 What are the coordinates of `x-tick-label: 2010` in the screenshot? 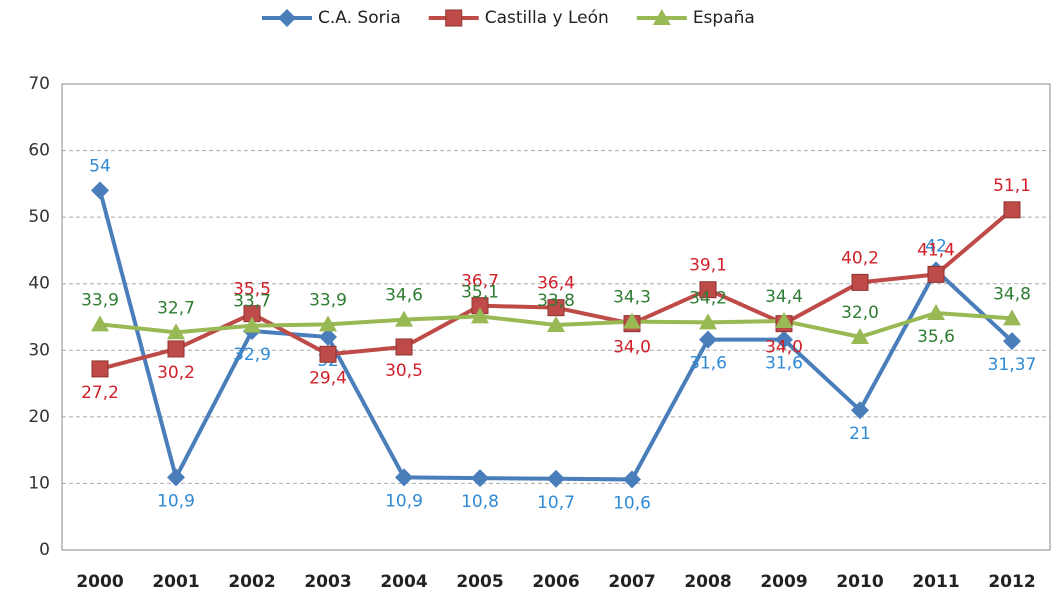 It's located at (859, 582).